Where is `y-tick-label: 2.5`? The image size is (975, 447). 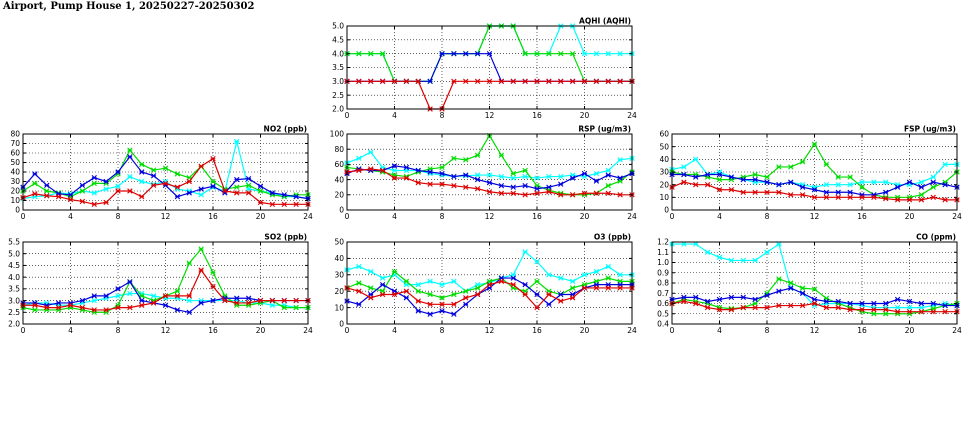 y-tick-label: 2.5 is located at coordinates (14, 312).